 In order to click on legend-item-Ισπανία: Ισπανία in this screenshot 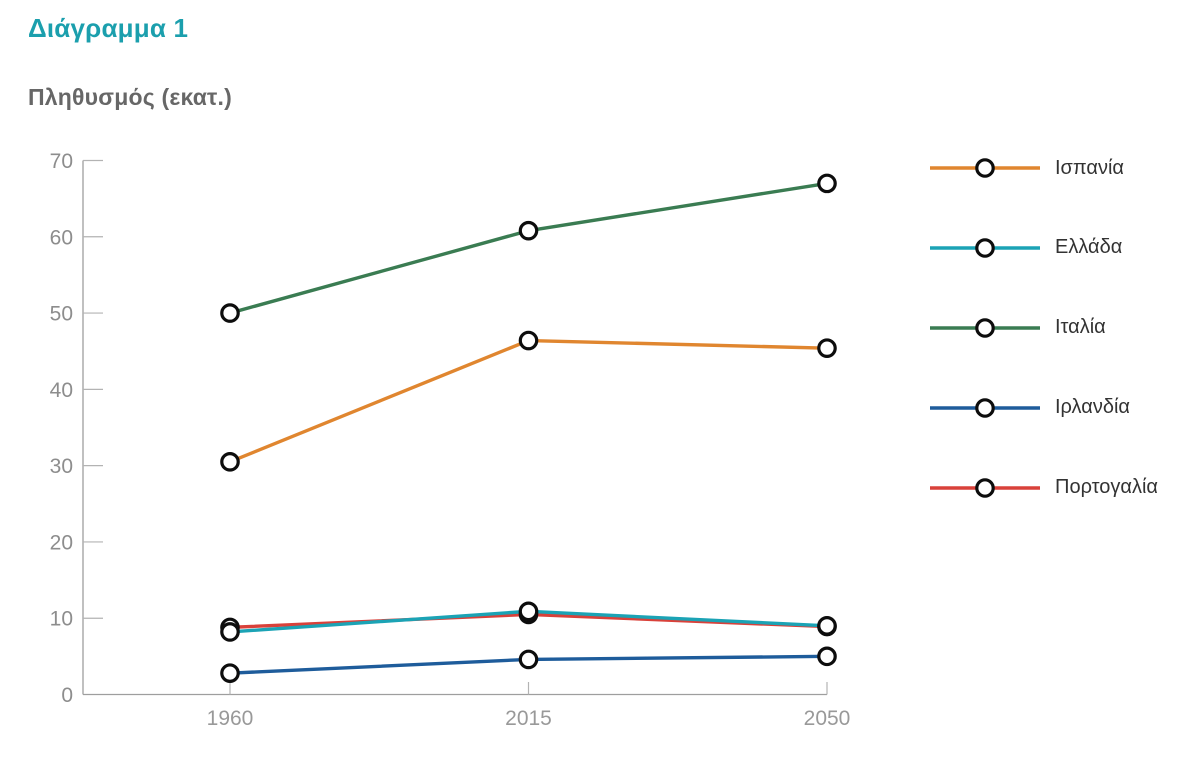, I will do `click(1026, 168)`.